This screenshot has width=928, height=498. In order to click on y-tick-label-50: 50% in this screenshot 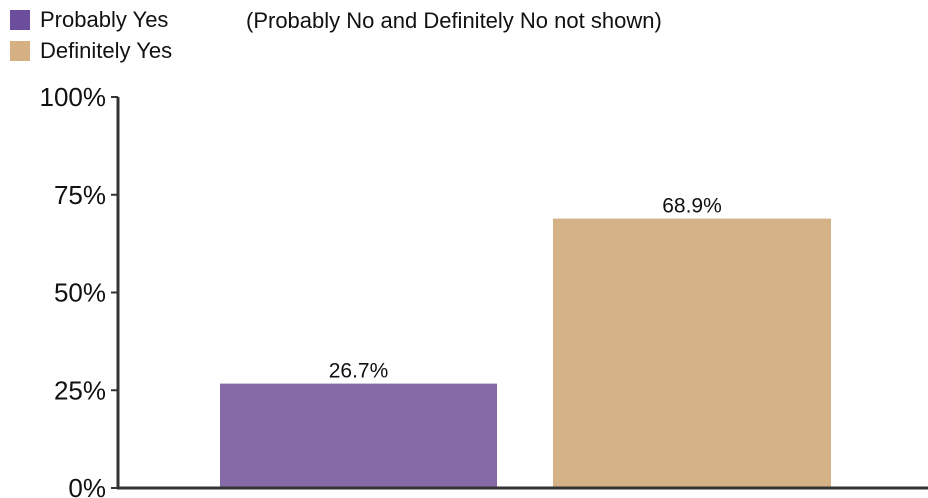, I will do `click(80, 293)`.